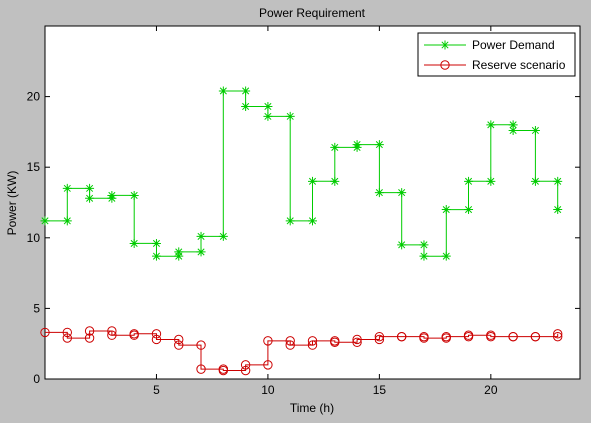 The image size is (591, 423). I want to click on y-axis-label: Power (KW), so click(12, 203).